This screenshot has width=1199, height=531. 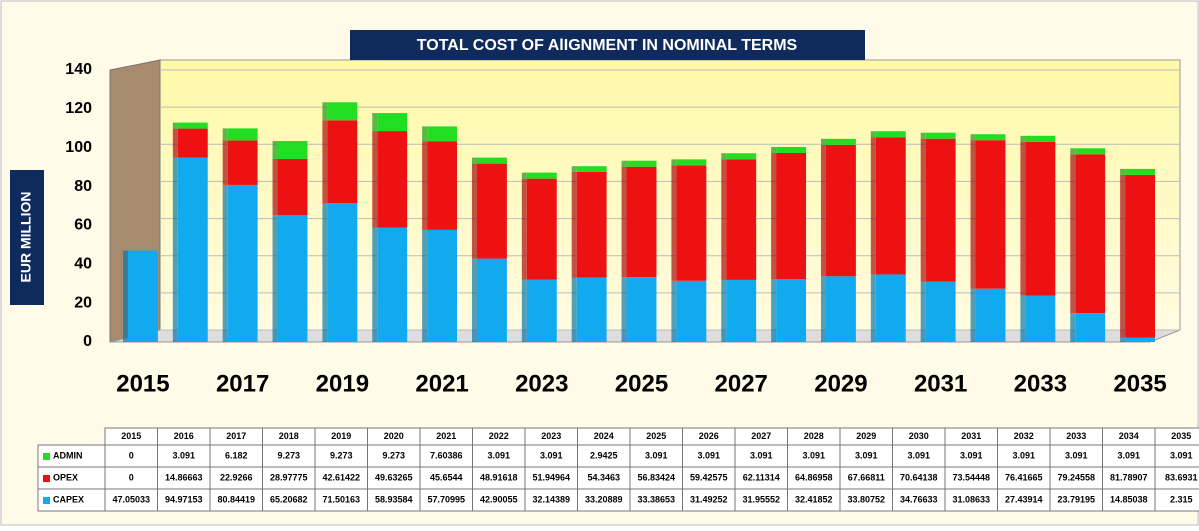 I want to click on legend-swatch, so click(x=46, y=456).